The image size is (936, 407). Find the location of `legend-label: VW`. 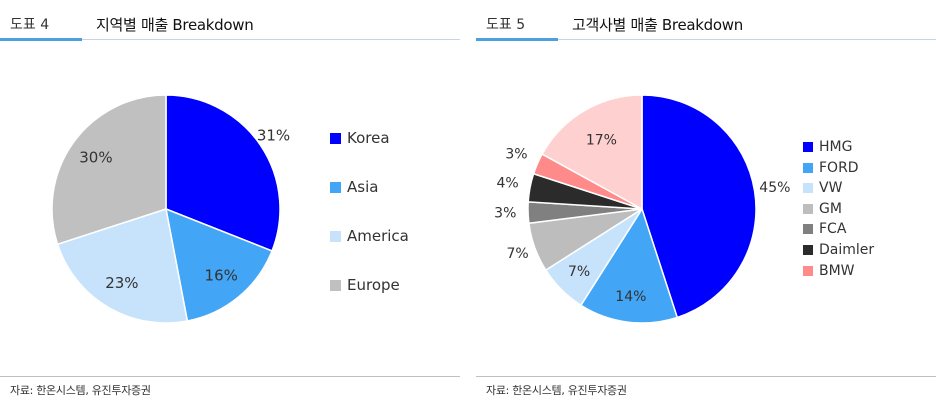

legend-label: VW is located at coordinates (831, 188).